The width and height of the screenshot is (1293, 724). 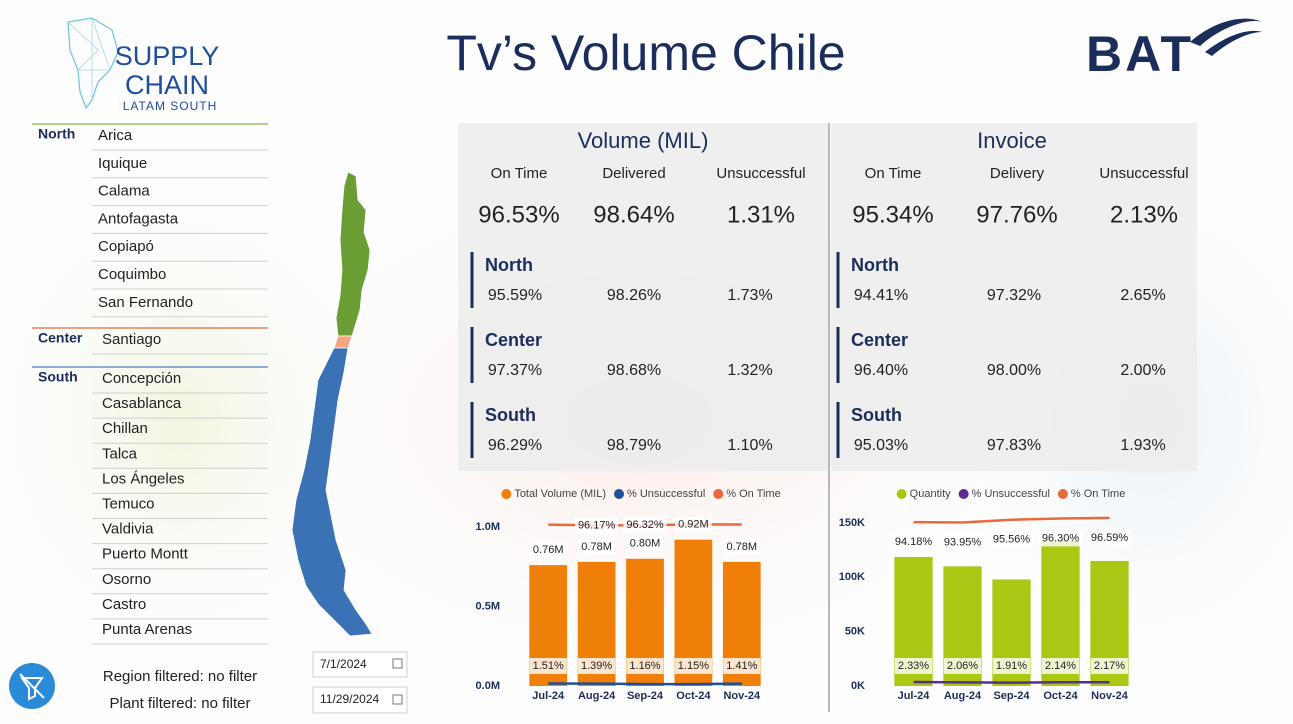 What do you see at coordinates (488, 606) in the screenshot?
I see `y-tick-label: 0.5M` at bounding box center [488, 606].